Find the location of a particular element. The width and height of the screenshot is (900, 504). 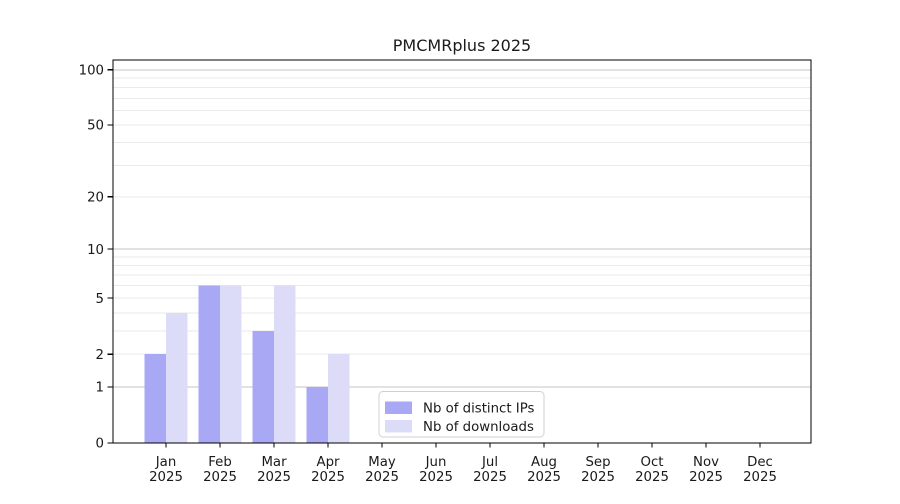

x-tick-label-month: Nov is located at coordinates (706, 462).